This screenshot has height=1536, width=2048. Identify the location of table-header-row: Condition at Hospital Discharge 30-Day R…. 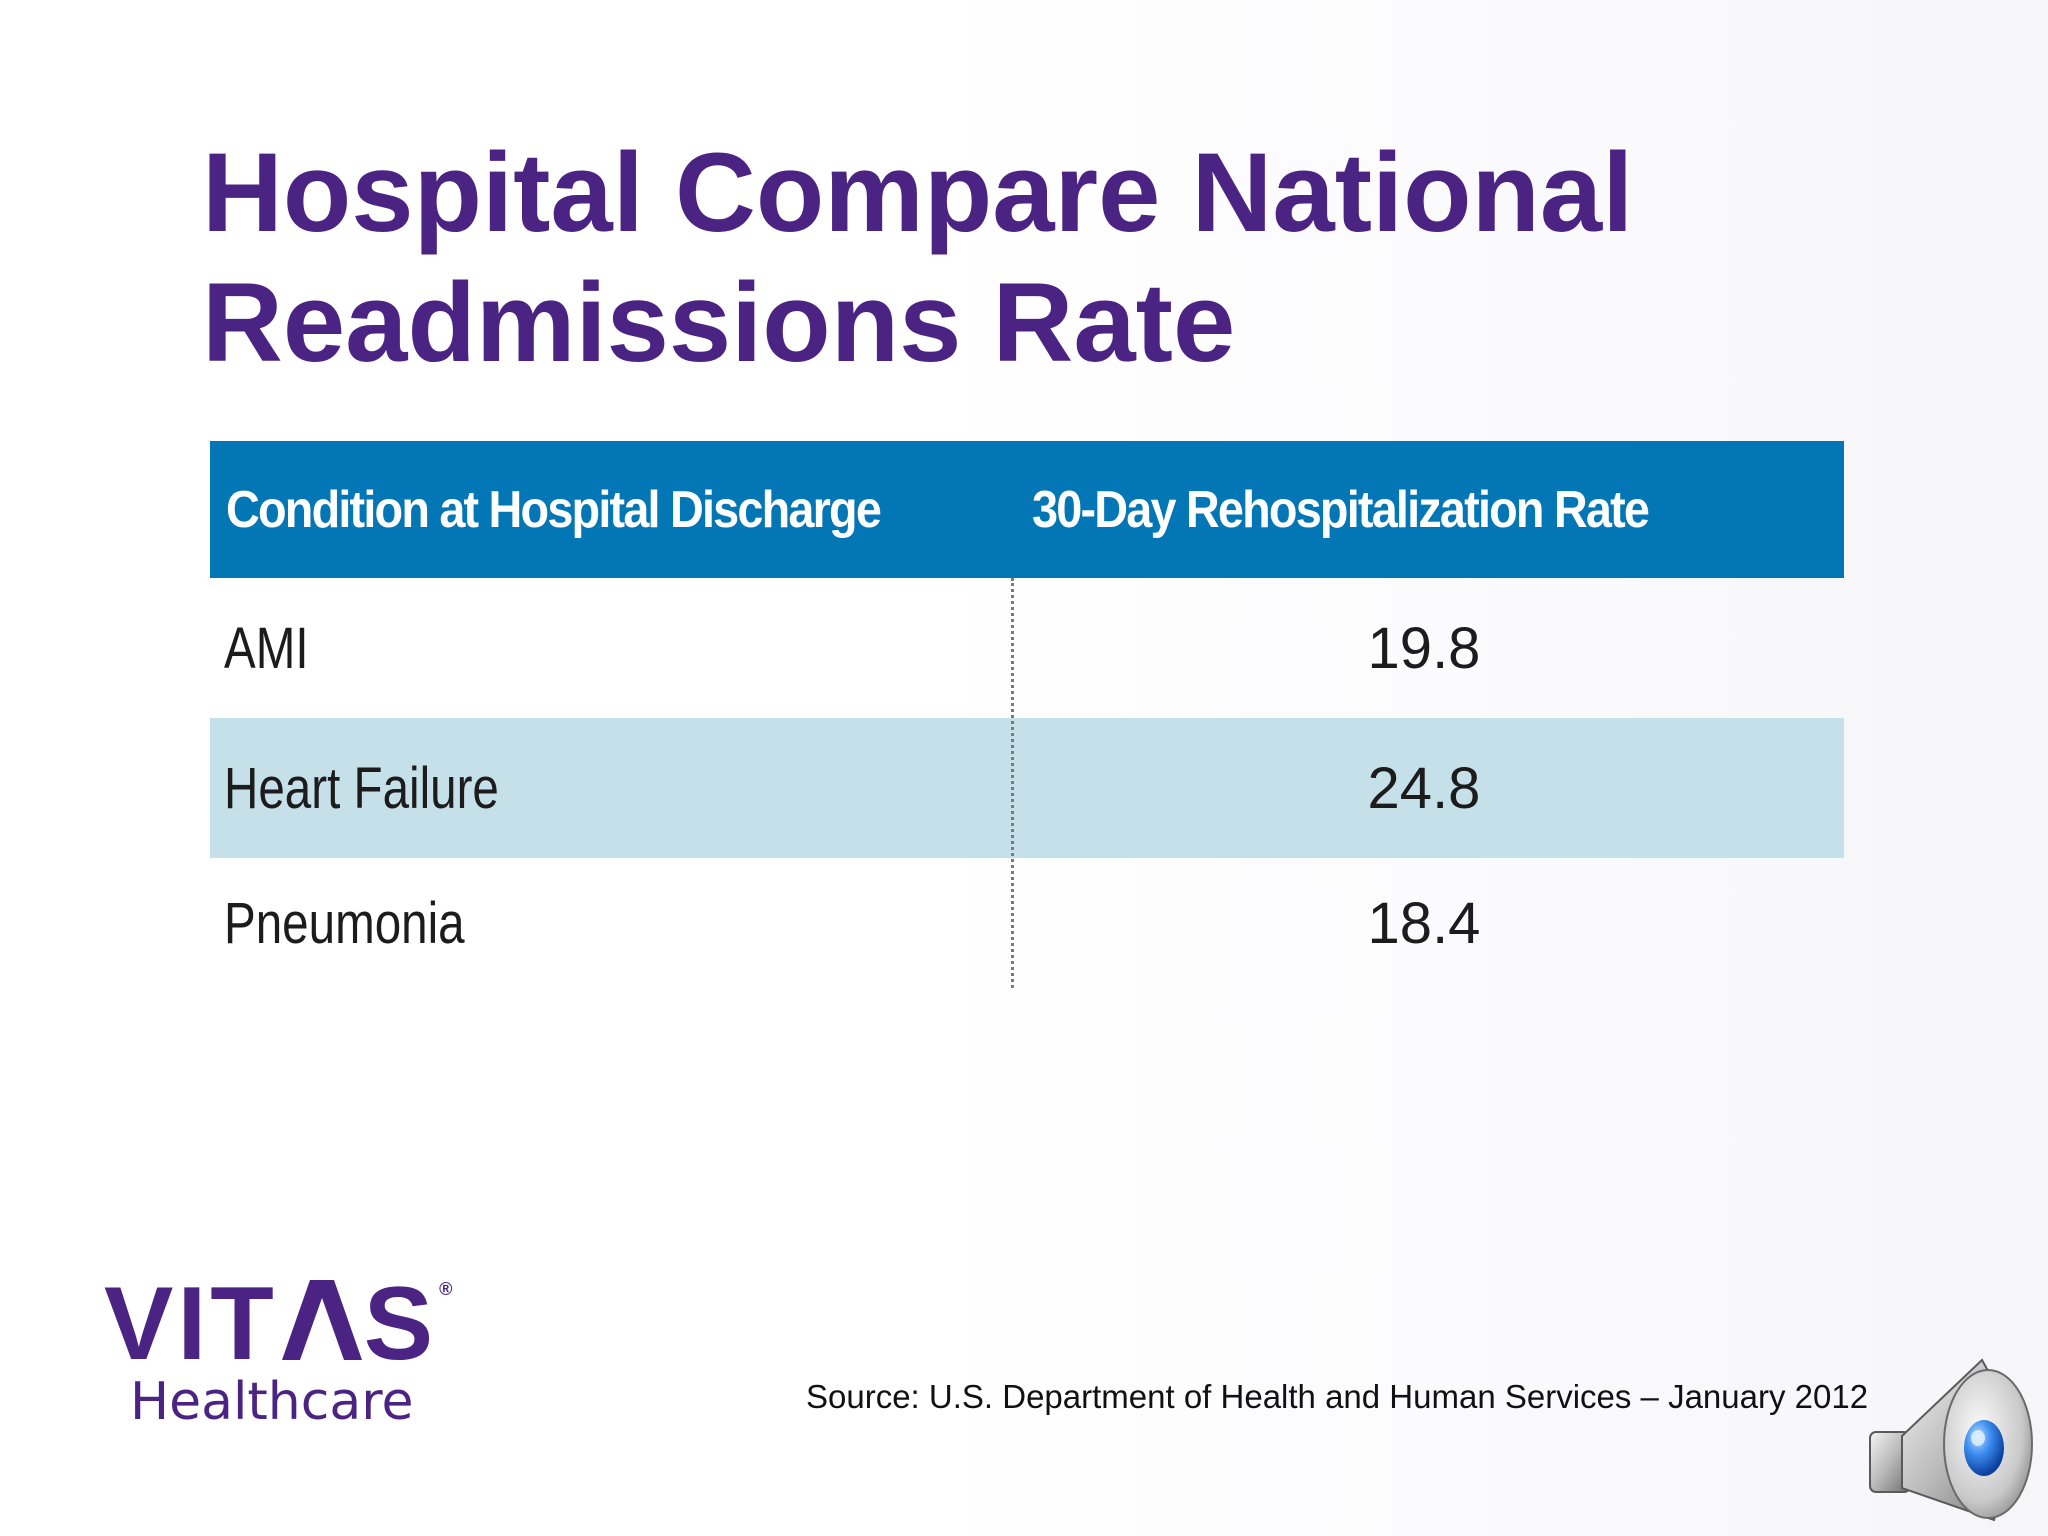
(1027, 509).